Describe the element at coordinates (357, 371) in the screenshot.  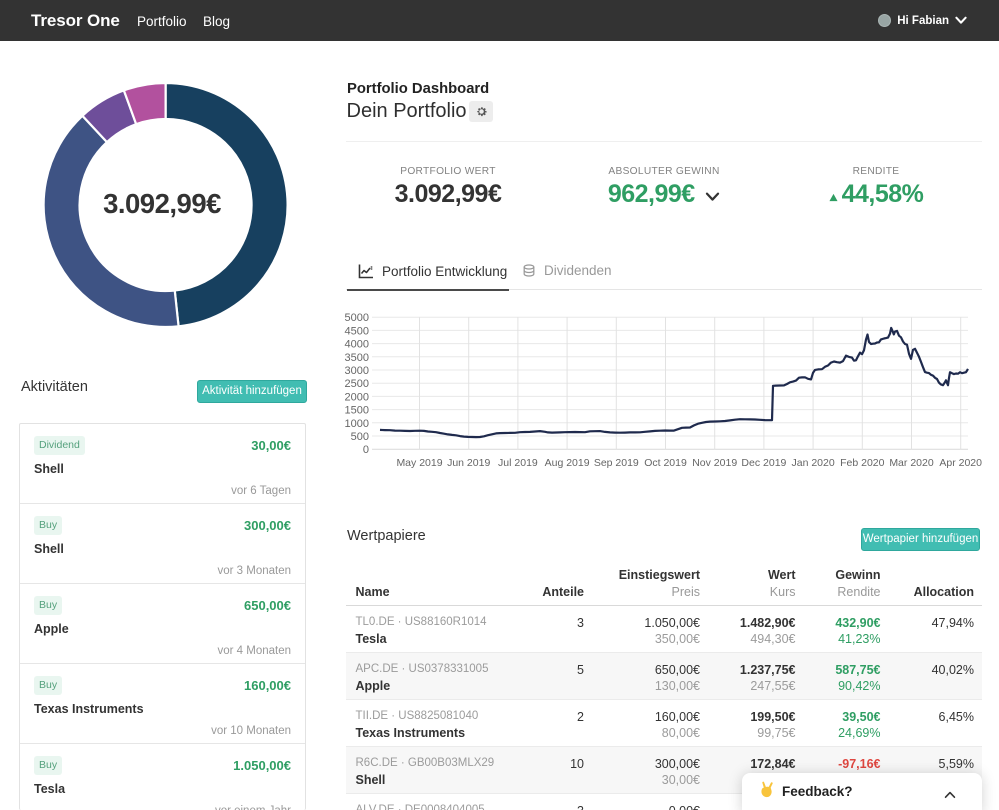
I see `svg-text: 3000` at that location.